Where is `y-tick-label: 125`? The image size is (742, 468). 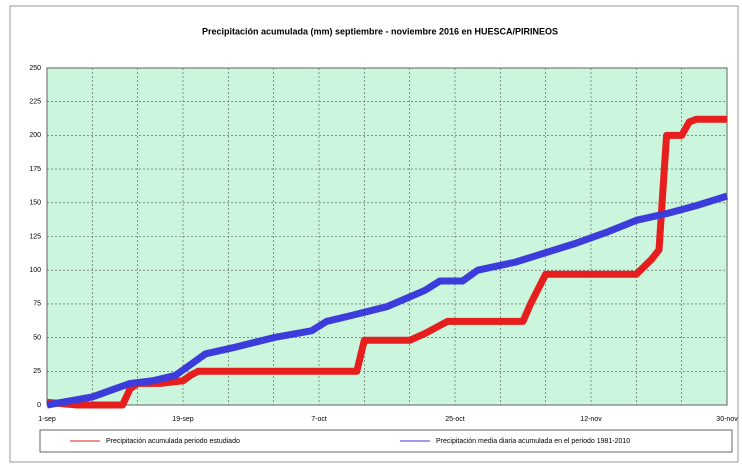
y-tick-label: 125 is located at coordinates (35, 236).